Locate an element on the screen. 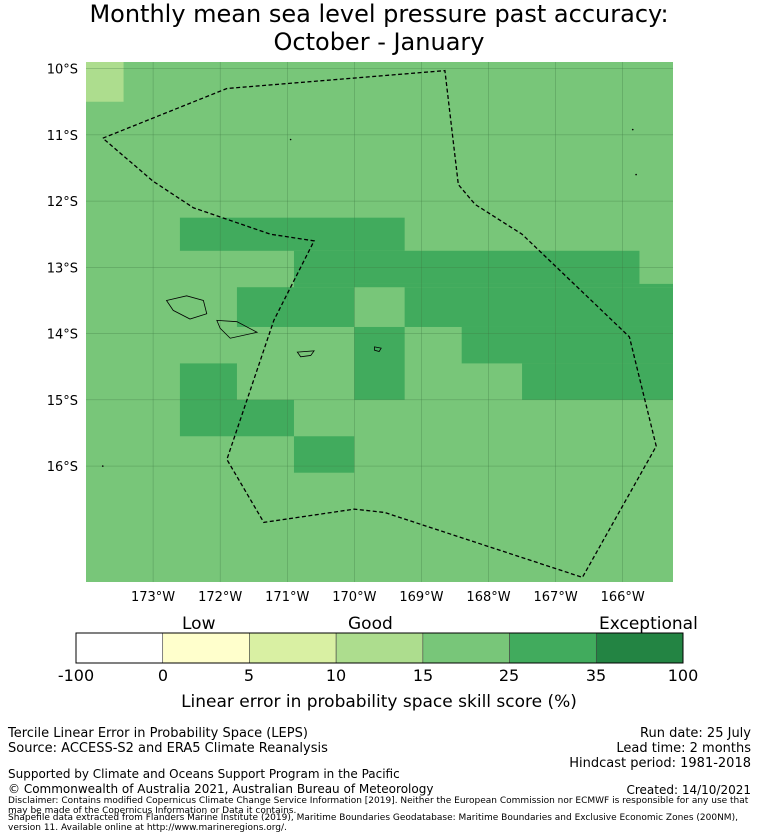 Image resolution: width=758 pixels, height=839 pixels. colorbar is located at coordinates (379, 648).